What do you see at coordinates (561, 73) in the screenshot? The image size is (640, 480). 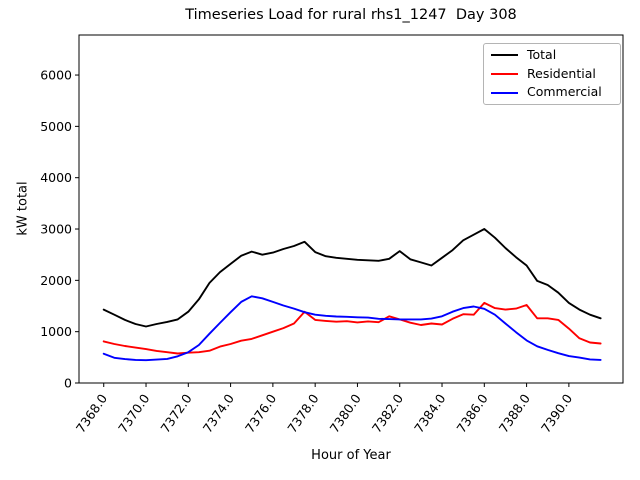 I see `legend-label-residential: Residential` at bounding box center [561, 73].